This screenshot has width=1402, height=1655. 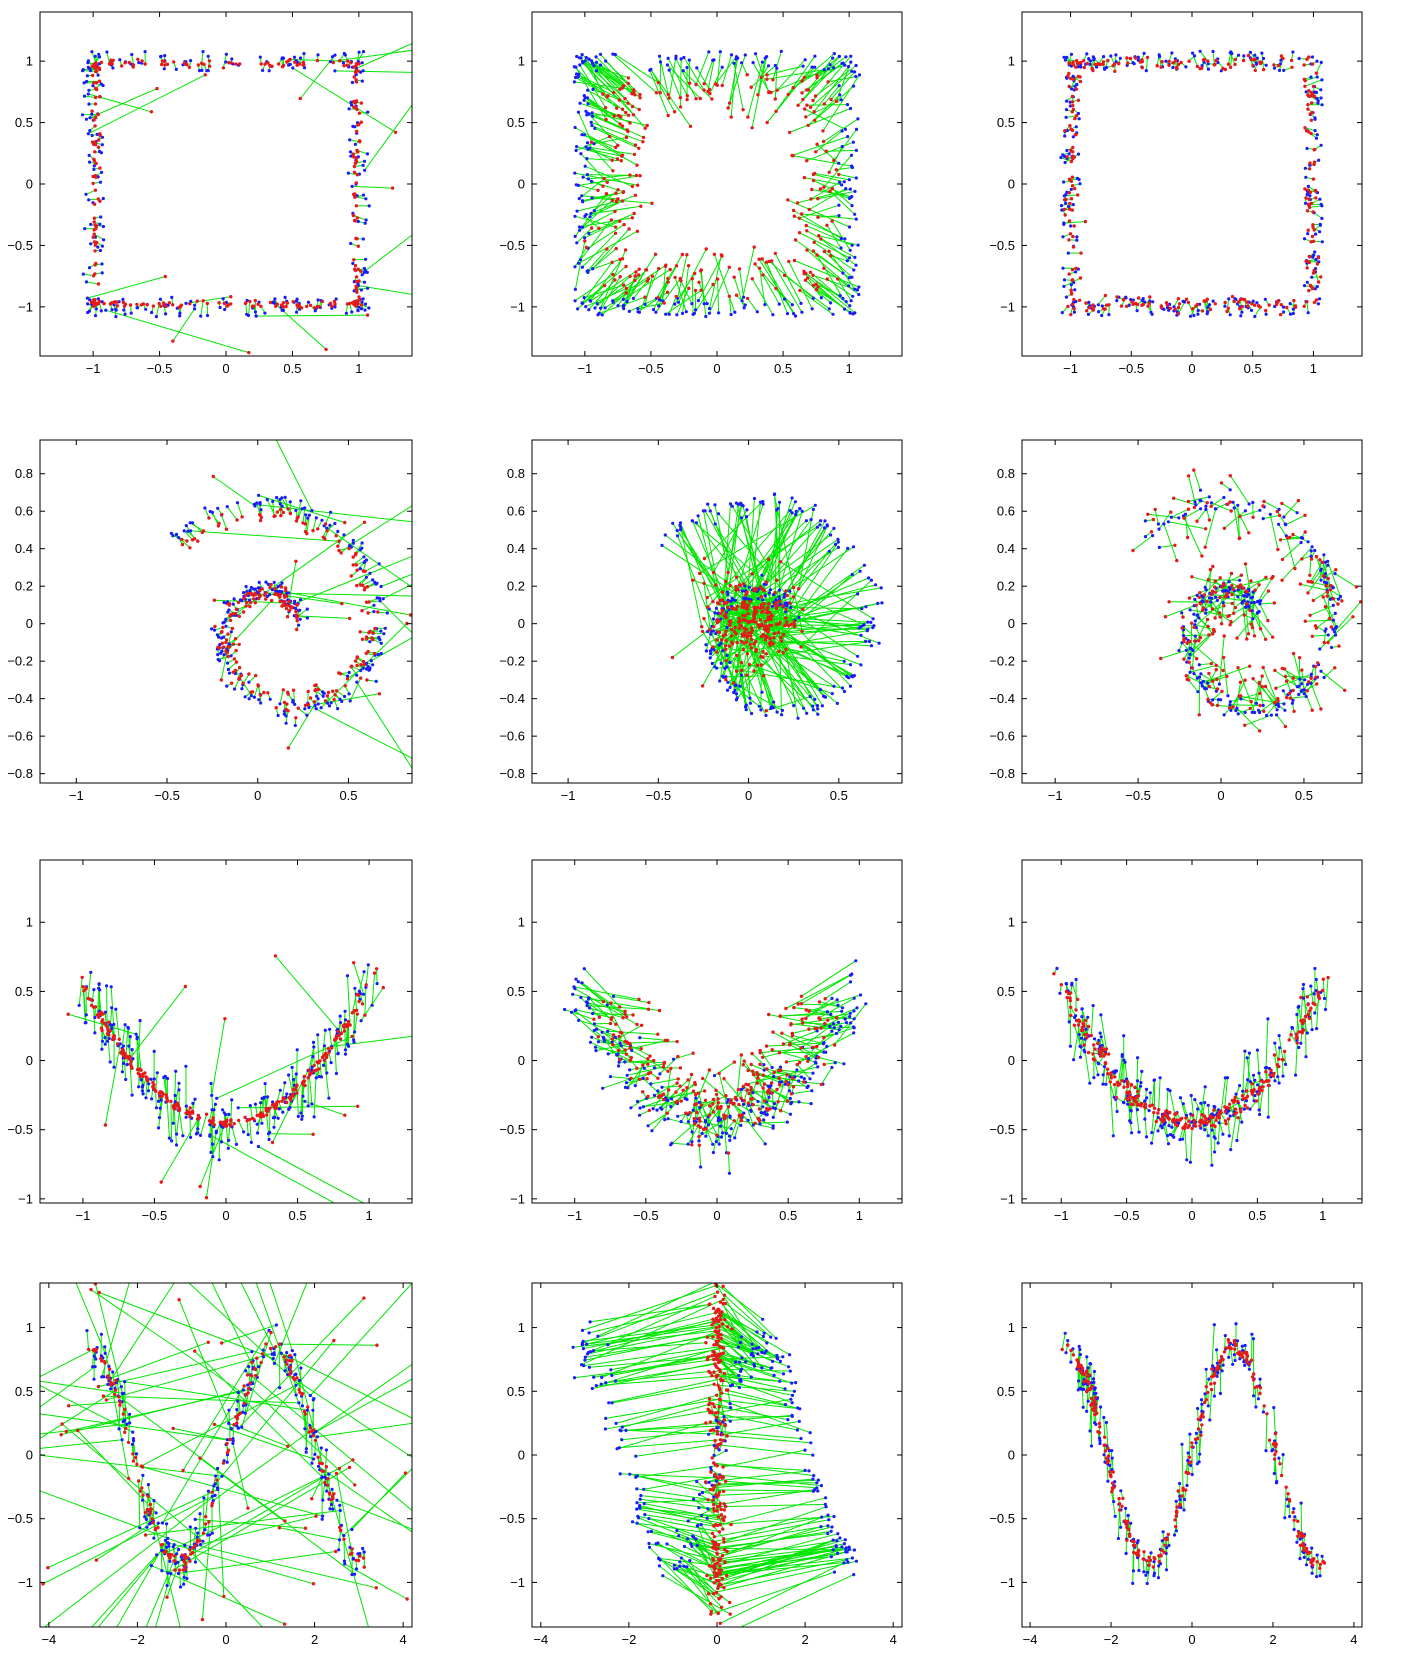 What do you see at coordinates (521, 184) in the screenshot?
I see `y-tick-label: 0` at bounding box center [521, 184].